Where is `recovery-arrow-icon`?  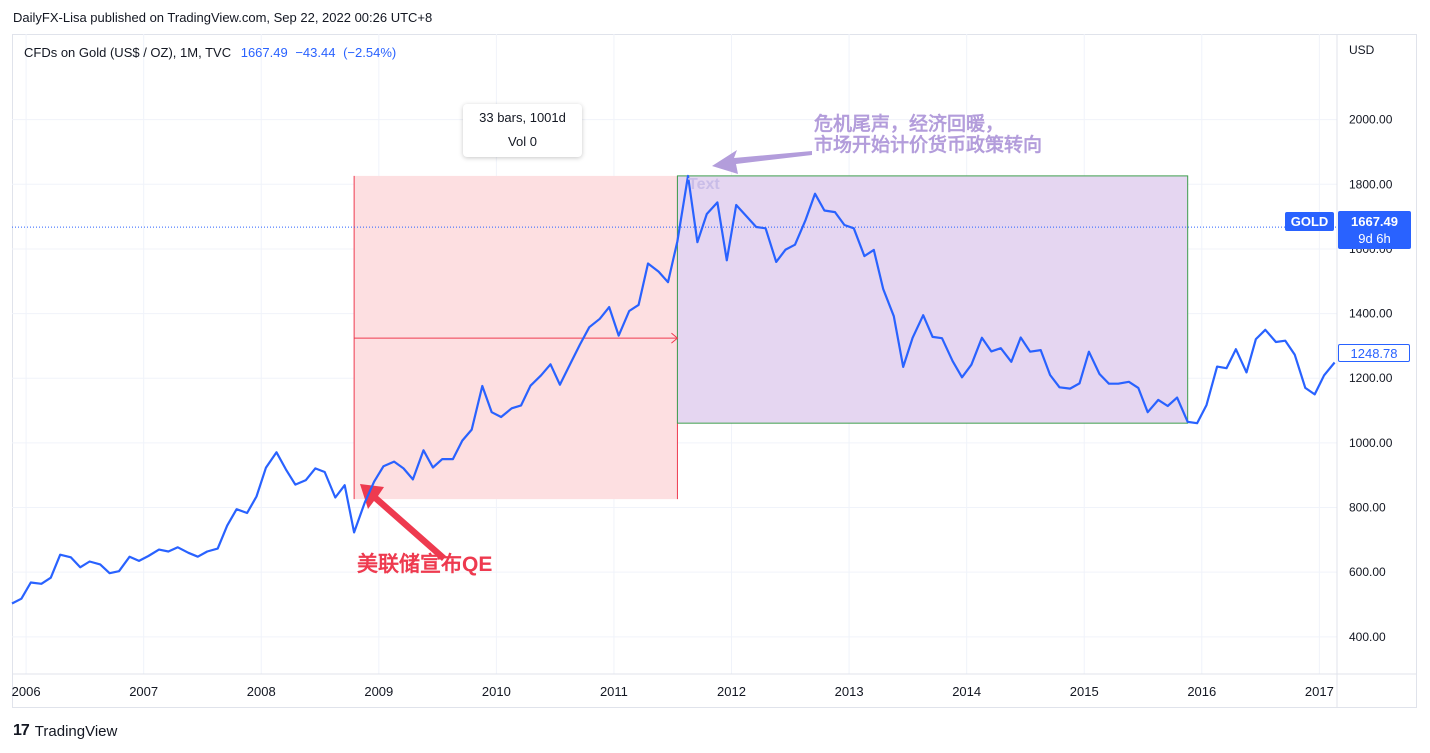
recovery-arrow-icon is located at coordinates (762, 162).